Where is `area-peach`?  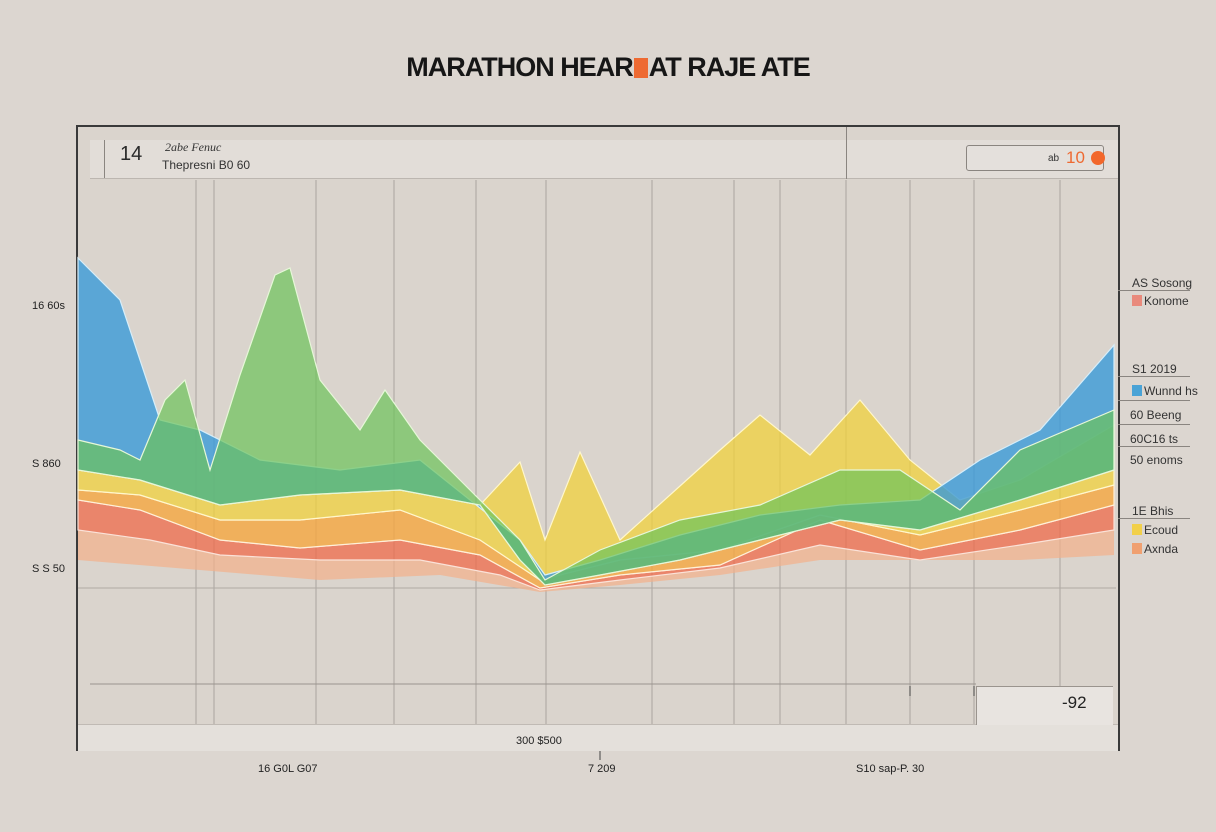
area-peach is located at coordinates (596, 561).